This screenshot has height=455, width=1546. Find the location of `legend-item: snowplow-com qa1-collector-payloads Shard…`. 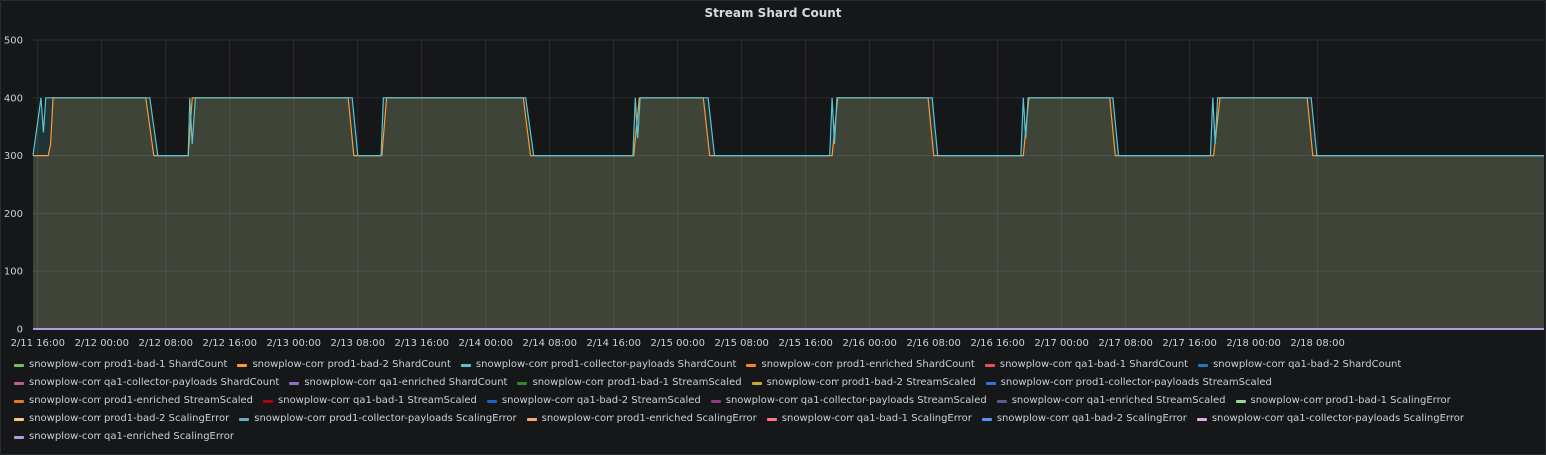

legend-item: snowplow-com qa1-collector-payloads Shard… is located at coordinates (146, 383).